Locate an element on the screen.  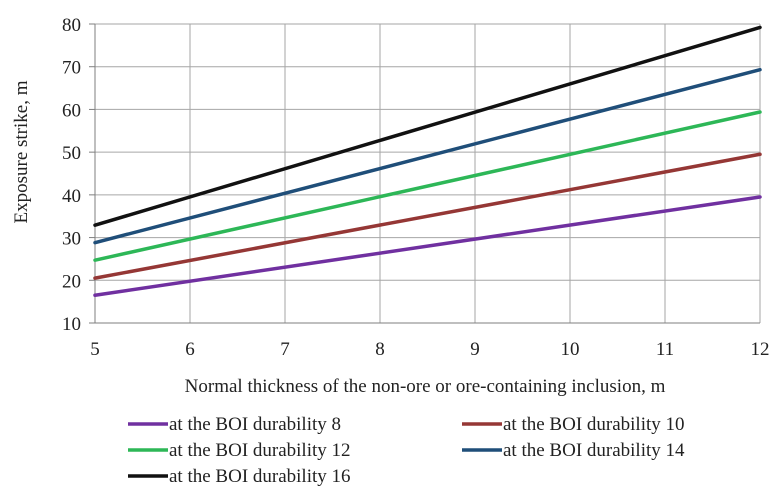
y-tick-label: 60 is located at coordinates (71, 110).